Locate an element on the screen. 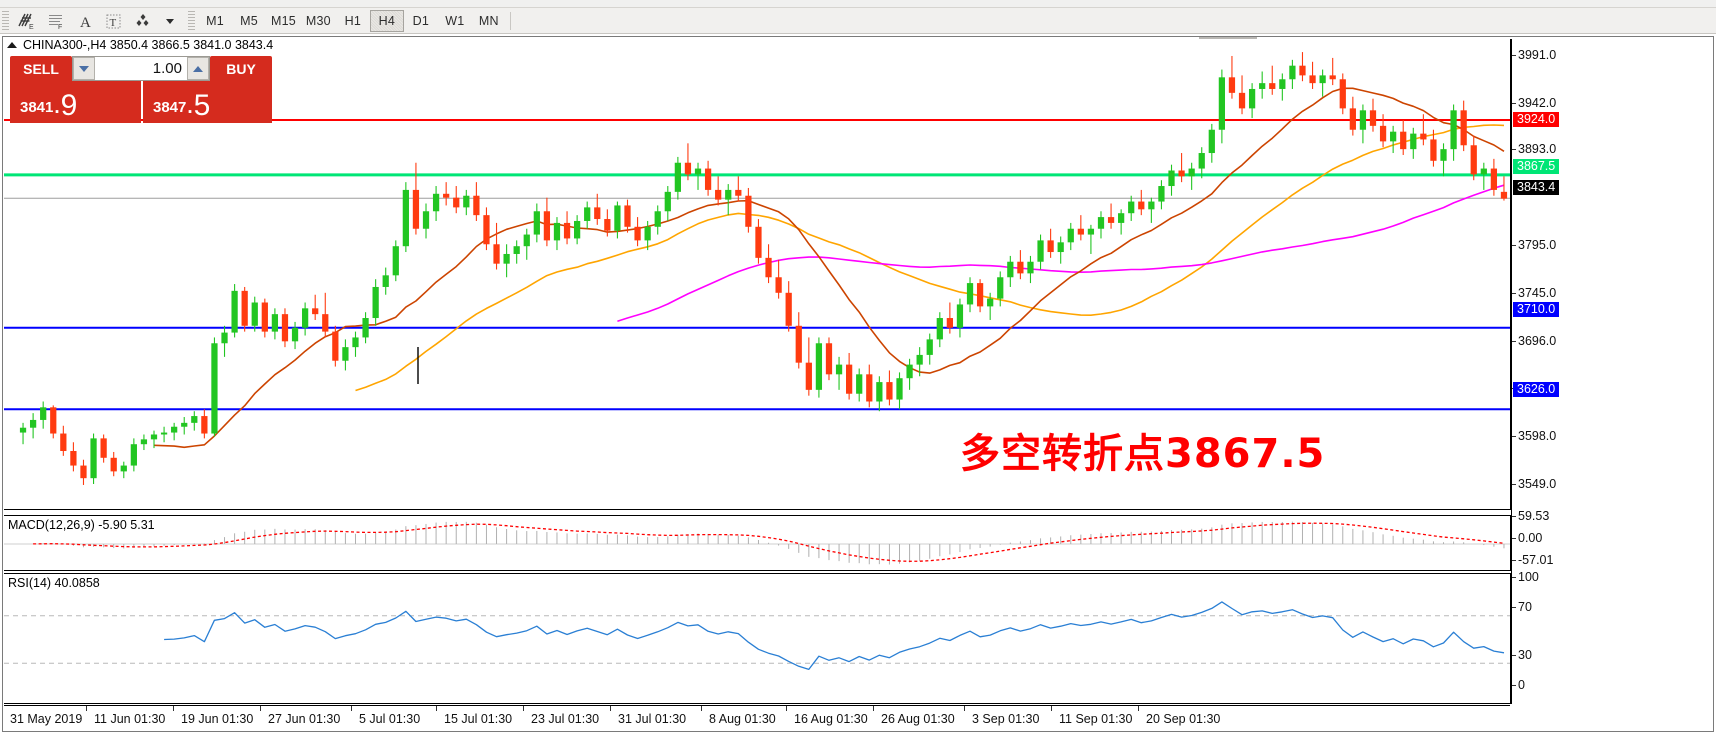 This screenshot has height=734, width=1716. svg-text: A is located at coordinates (85, 22).